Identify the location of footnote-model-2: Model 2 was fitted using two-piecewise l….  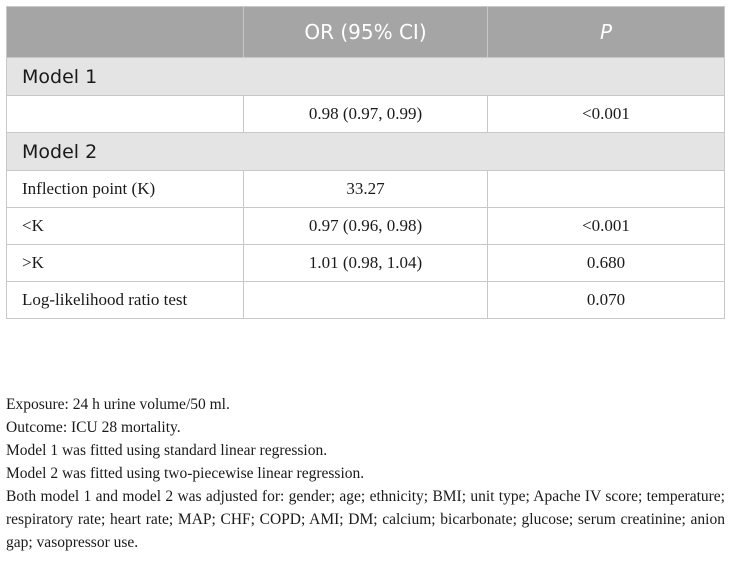
(185, 473).